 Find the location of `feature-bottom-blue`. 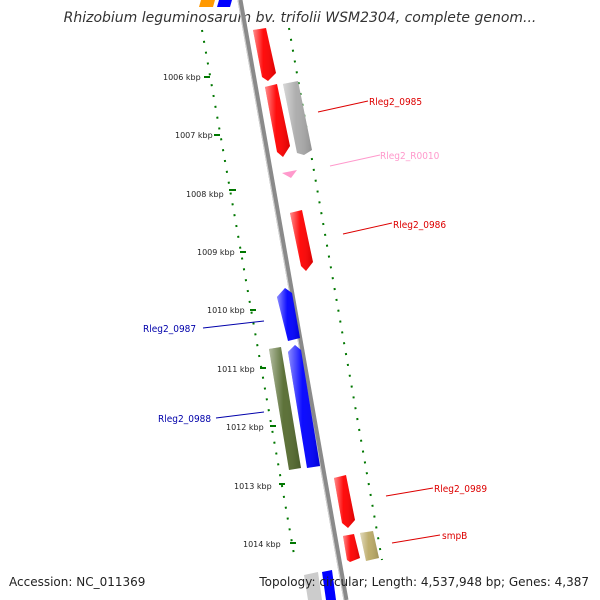

feature-bottom-blue is located at coordinates (329, 585).